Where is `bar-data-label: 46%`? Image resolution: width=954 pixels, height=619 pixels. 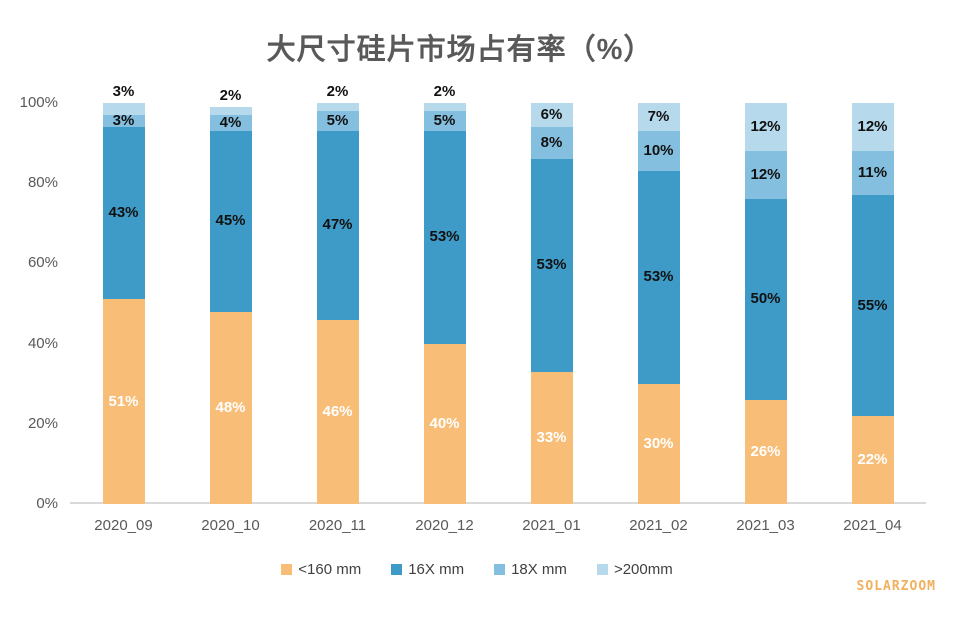
bar-data-label: 46% is located at coordinates (337, 411).